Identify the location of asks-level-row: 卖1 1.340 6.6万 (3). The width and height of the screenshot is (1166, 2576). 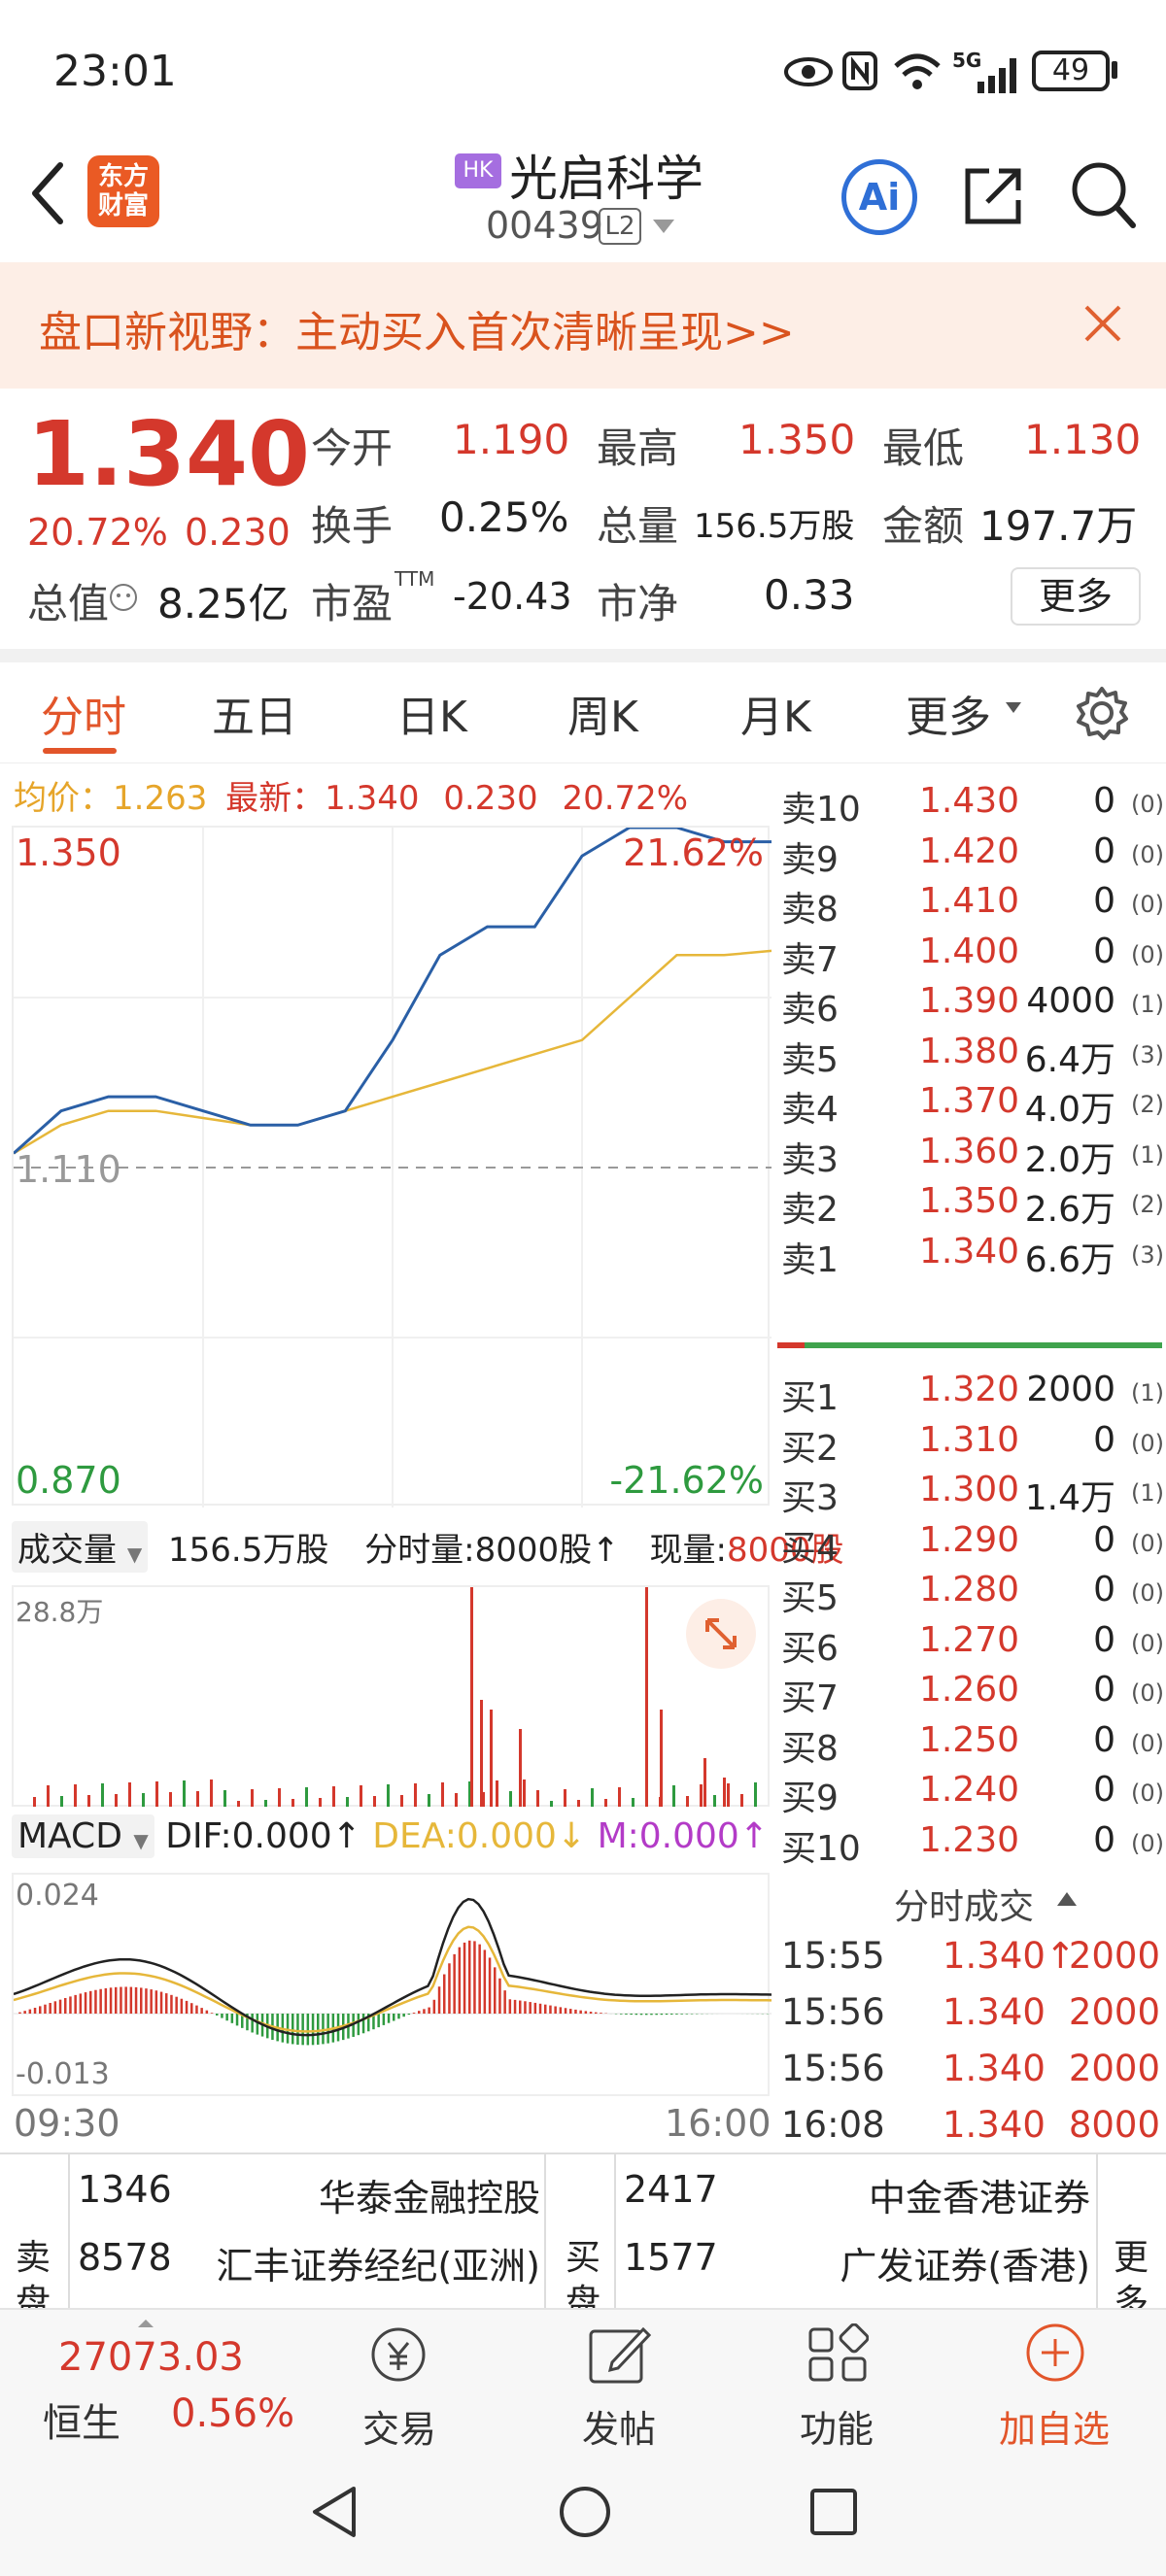
(971, 1257).